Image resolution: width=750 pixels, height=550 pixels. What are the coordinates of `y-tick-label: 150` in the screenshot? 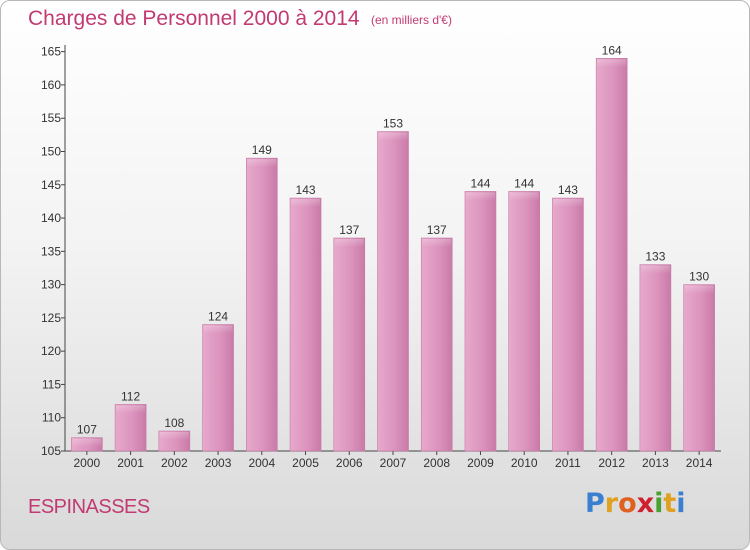 It's located at (51, 151).